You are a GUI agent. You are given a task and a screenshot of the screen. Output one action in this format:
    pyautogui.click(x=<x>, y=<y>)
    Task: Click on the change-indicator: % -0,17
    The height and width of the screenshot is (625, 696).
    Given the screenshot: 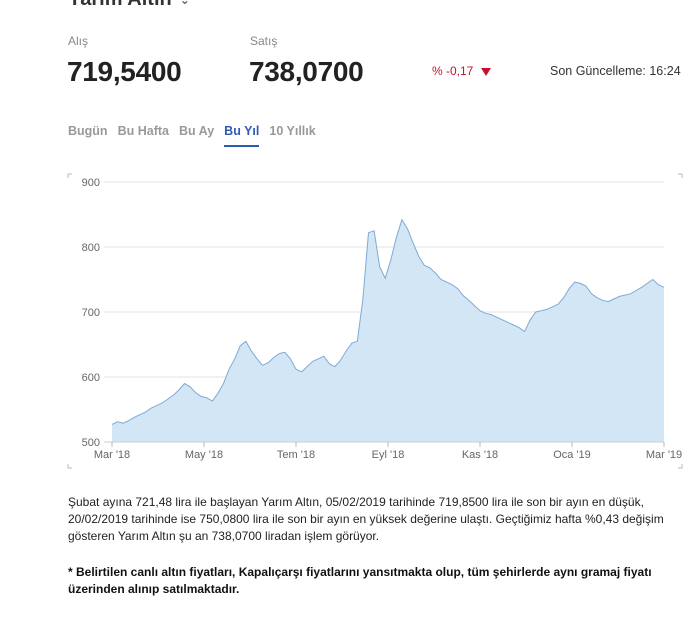 What is the action you would take?
    pyautogui.click(x=462, y=71)
    